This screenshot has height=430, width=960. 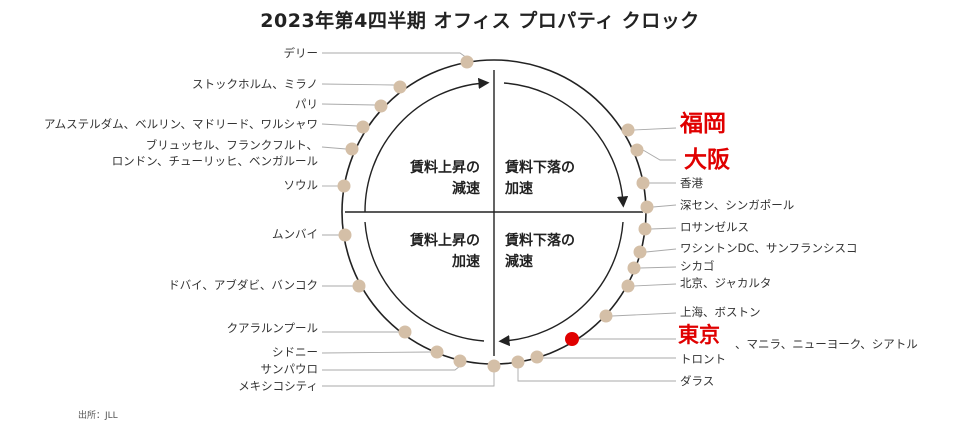 What do you see at coordinates (295, 234) in the screenshot?
I see `market-label: ムンバイ` at bounding box center [295, 234].